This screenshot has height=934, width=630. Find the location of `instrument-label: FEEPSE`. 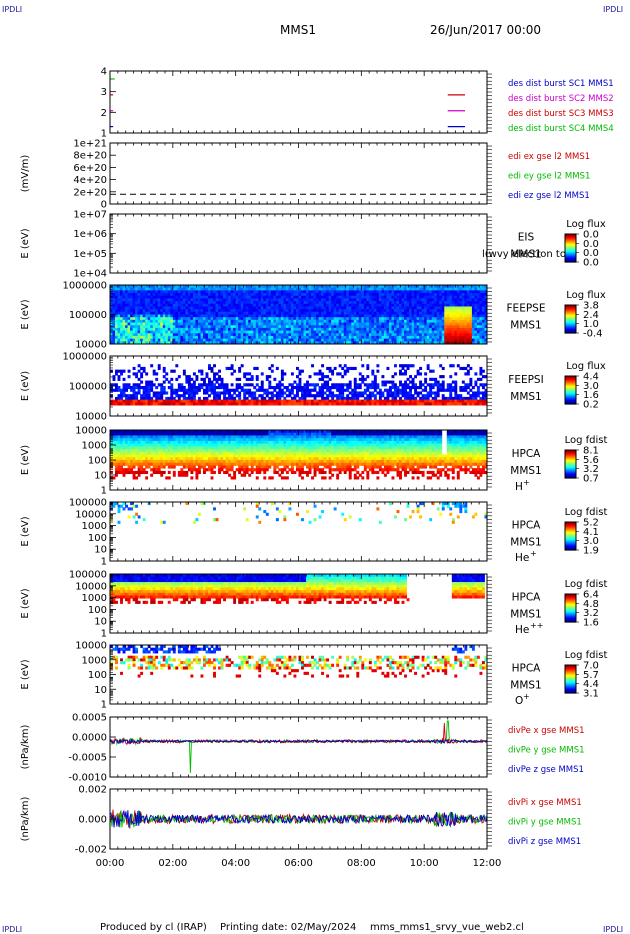

instrument-label: FEEPSE is located at coordinates (526, 309).